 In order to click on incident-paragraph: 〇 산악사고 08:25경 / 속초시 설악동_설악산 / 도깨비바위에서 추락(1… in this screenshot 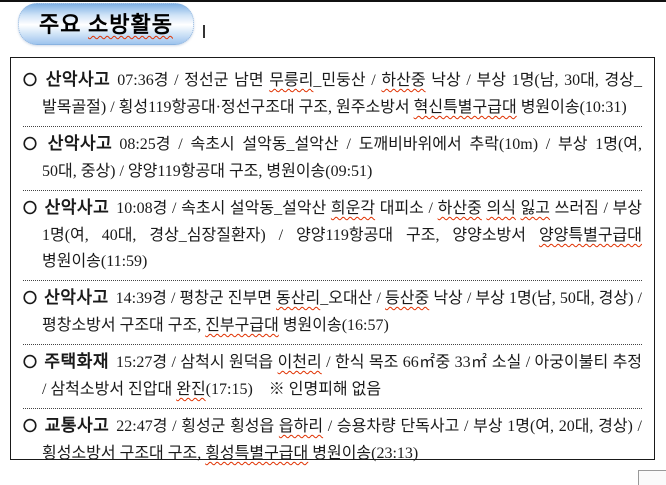, I will do `click(332, 158)`.